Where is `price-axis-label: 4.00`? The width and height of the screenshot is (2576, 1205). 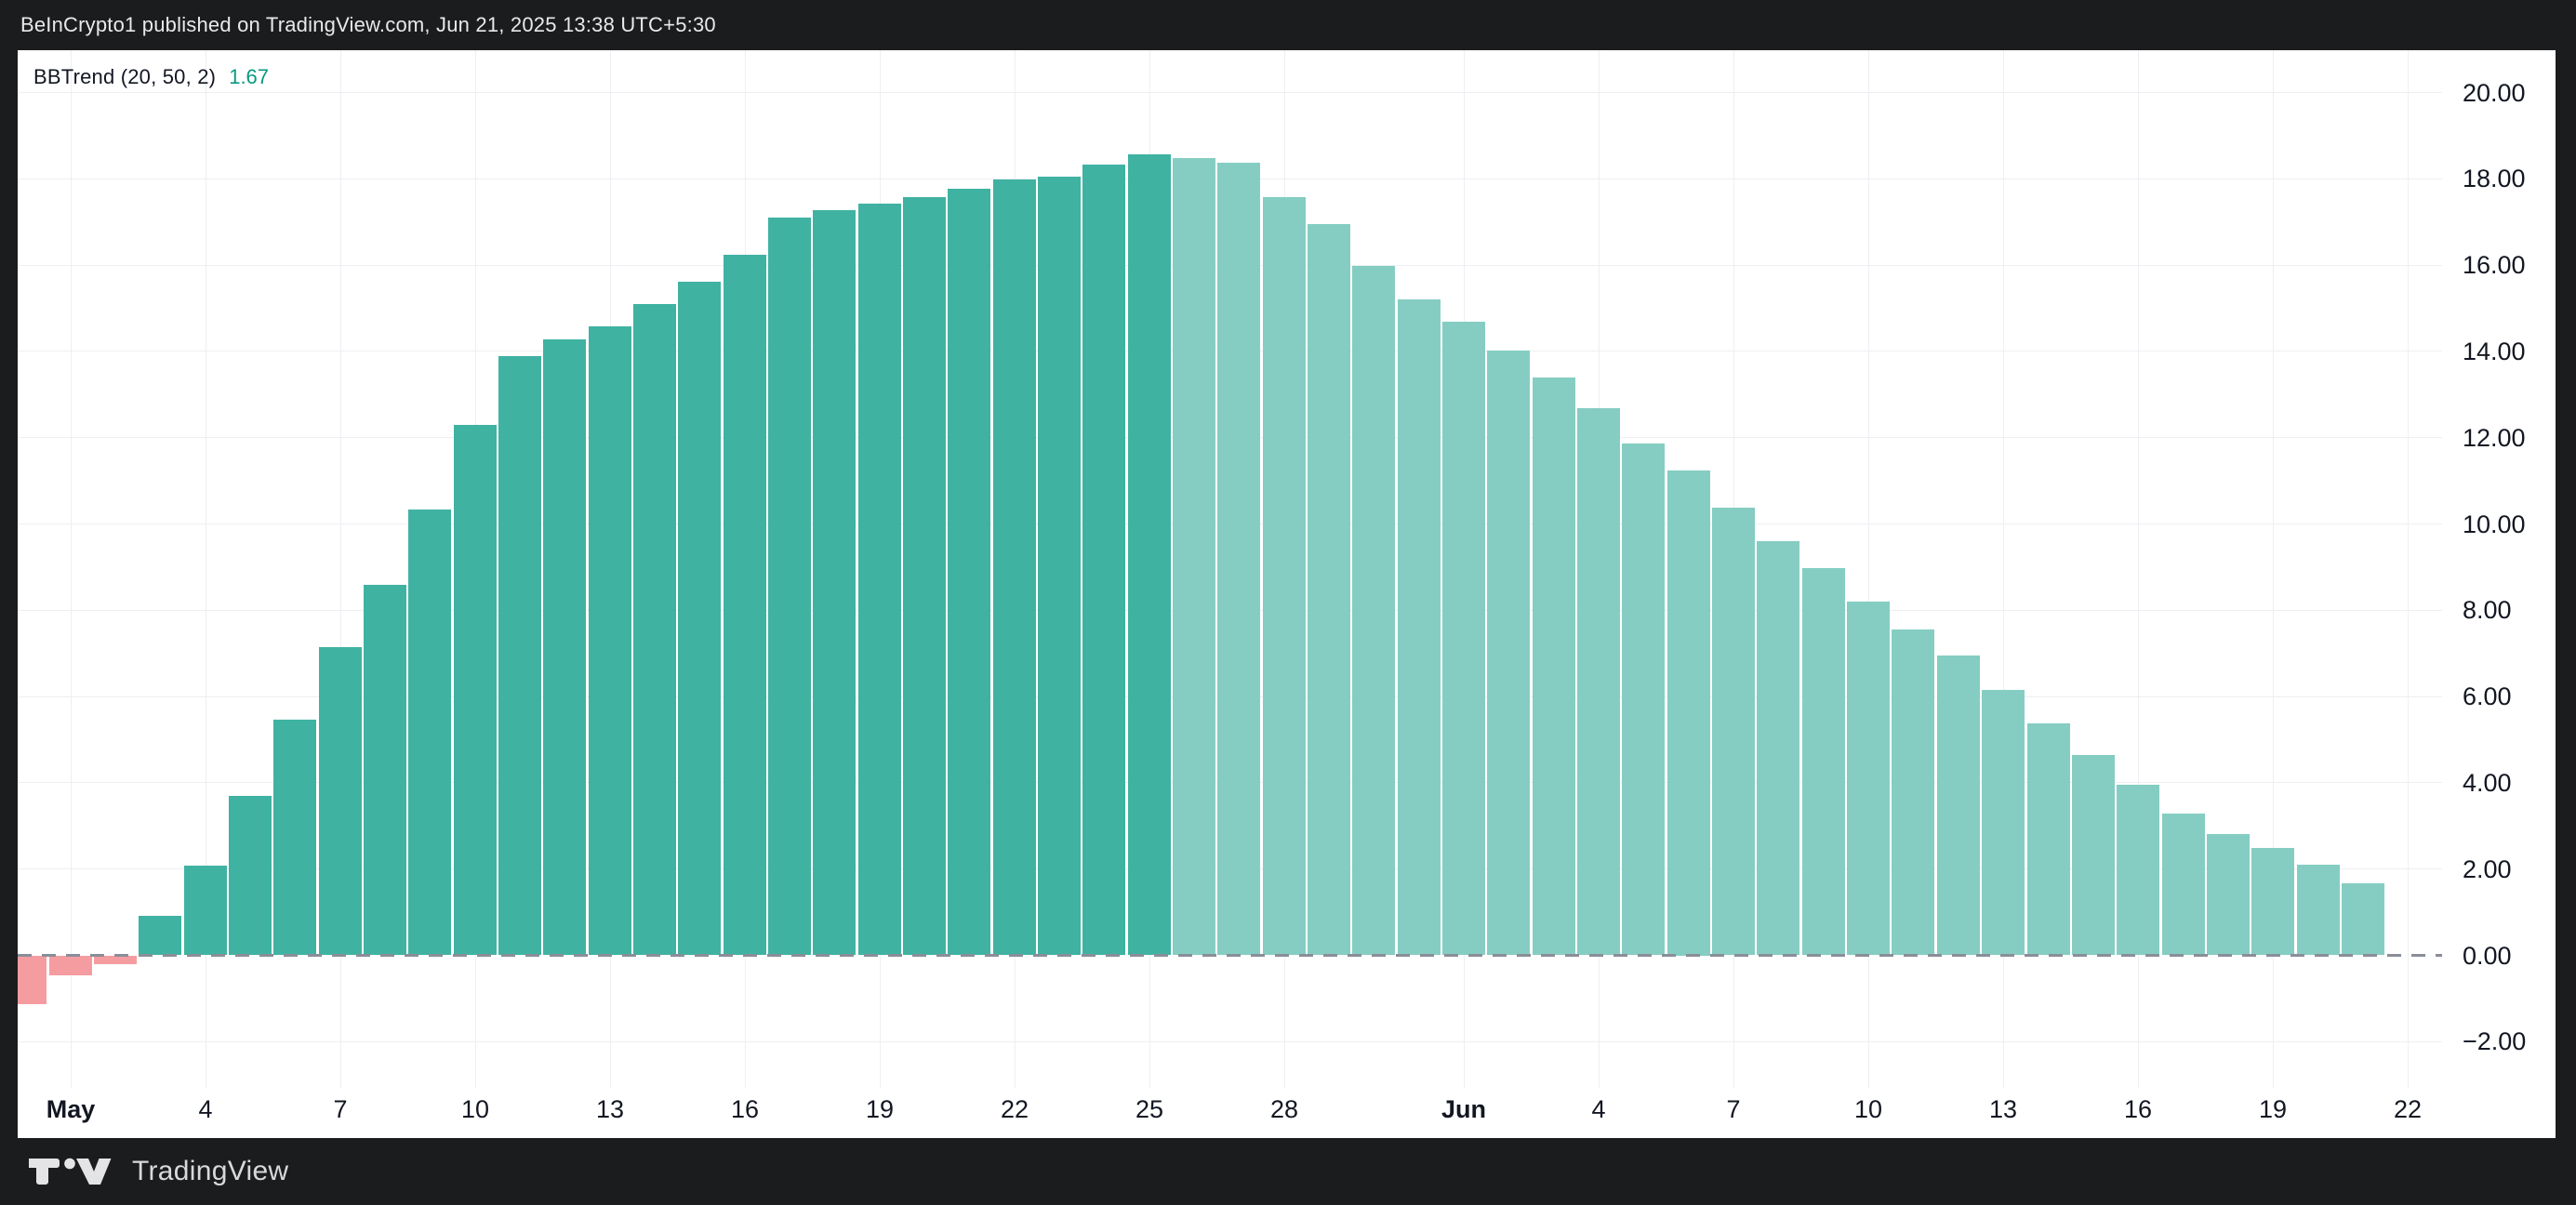 price-axis-label: 4.00 is located at coordinates (2487, 782).